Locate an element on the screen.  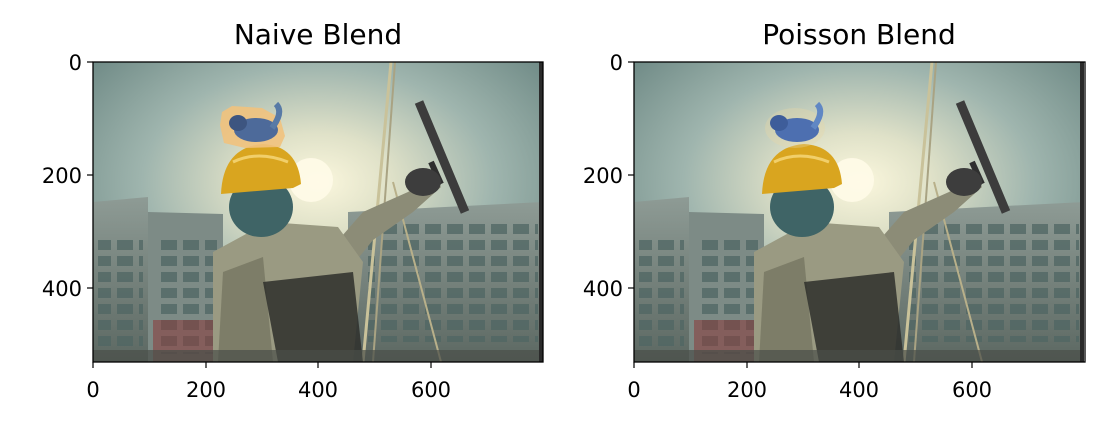
panel-title: Poisson Blend is located at coordinates (858, 34).